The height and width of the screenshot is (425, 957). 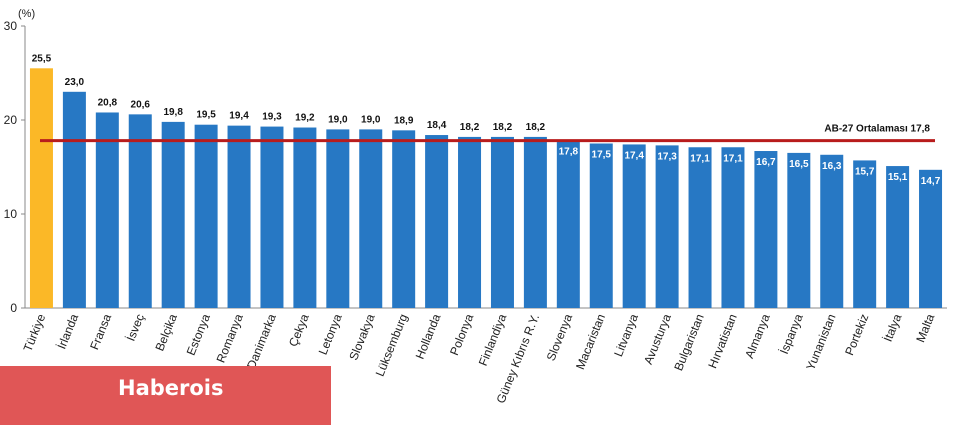 What do you see at coordinates (35, 333) in the screenshot?
I see `x-tick-label: Türkiye` at bounding box center [35, 333].